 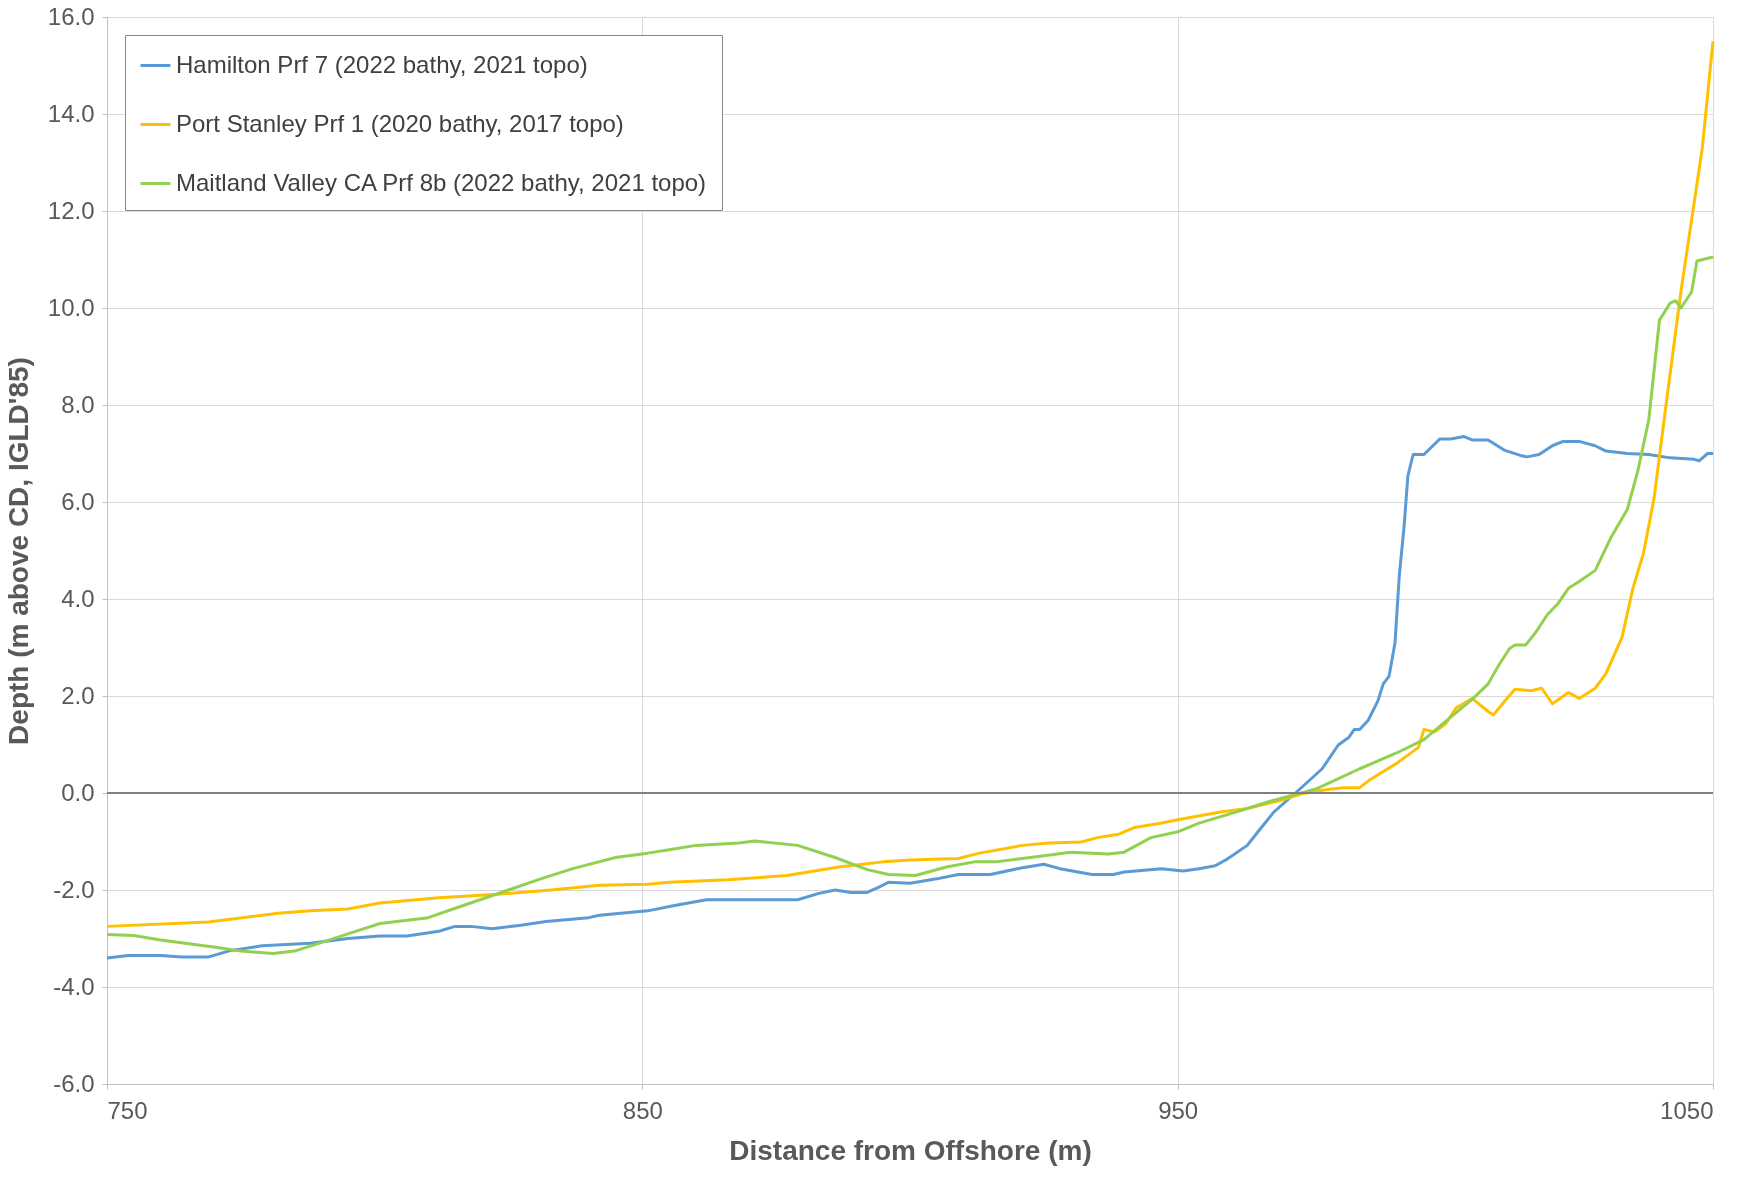 I want to click on y-tick-label: 16.0, so click(x=71, y=16).